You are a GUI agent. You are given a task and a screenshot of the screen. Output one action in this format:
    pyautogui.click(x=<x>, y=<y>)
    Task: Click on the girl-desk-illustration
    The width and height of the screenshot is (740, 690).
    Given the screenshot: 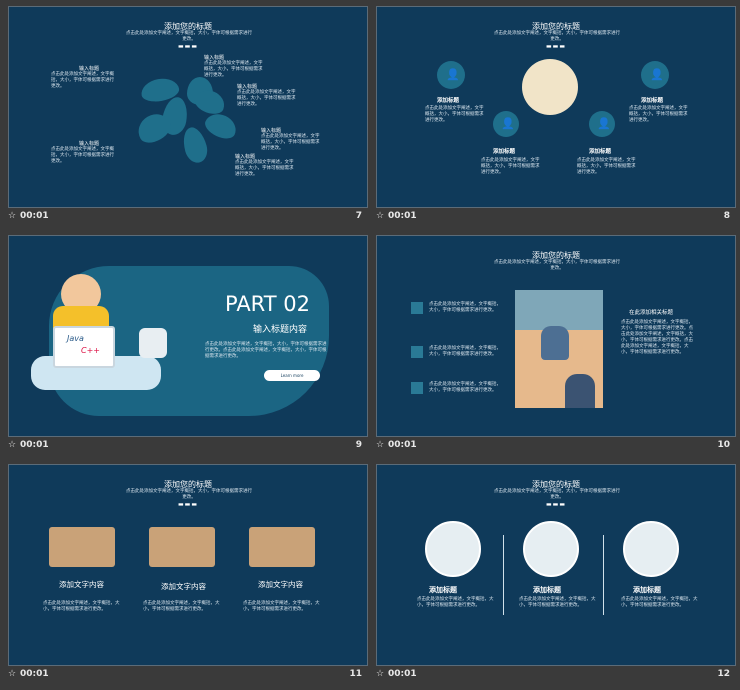 What is the action you would take?
    pyautogui.click(x=82, y=547)
    